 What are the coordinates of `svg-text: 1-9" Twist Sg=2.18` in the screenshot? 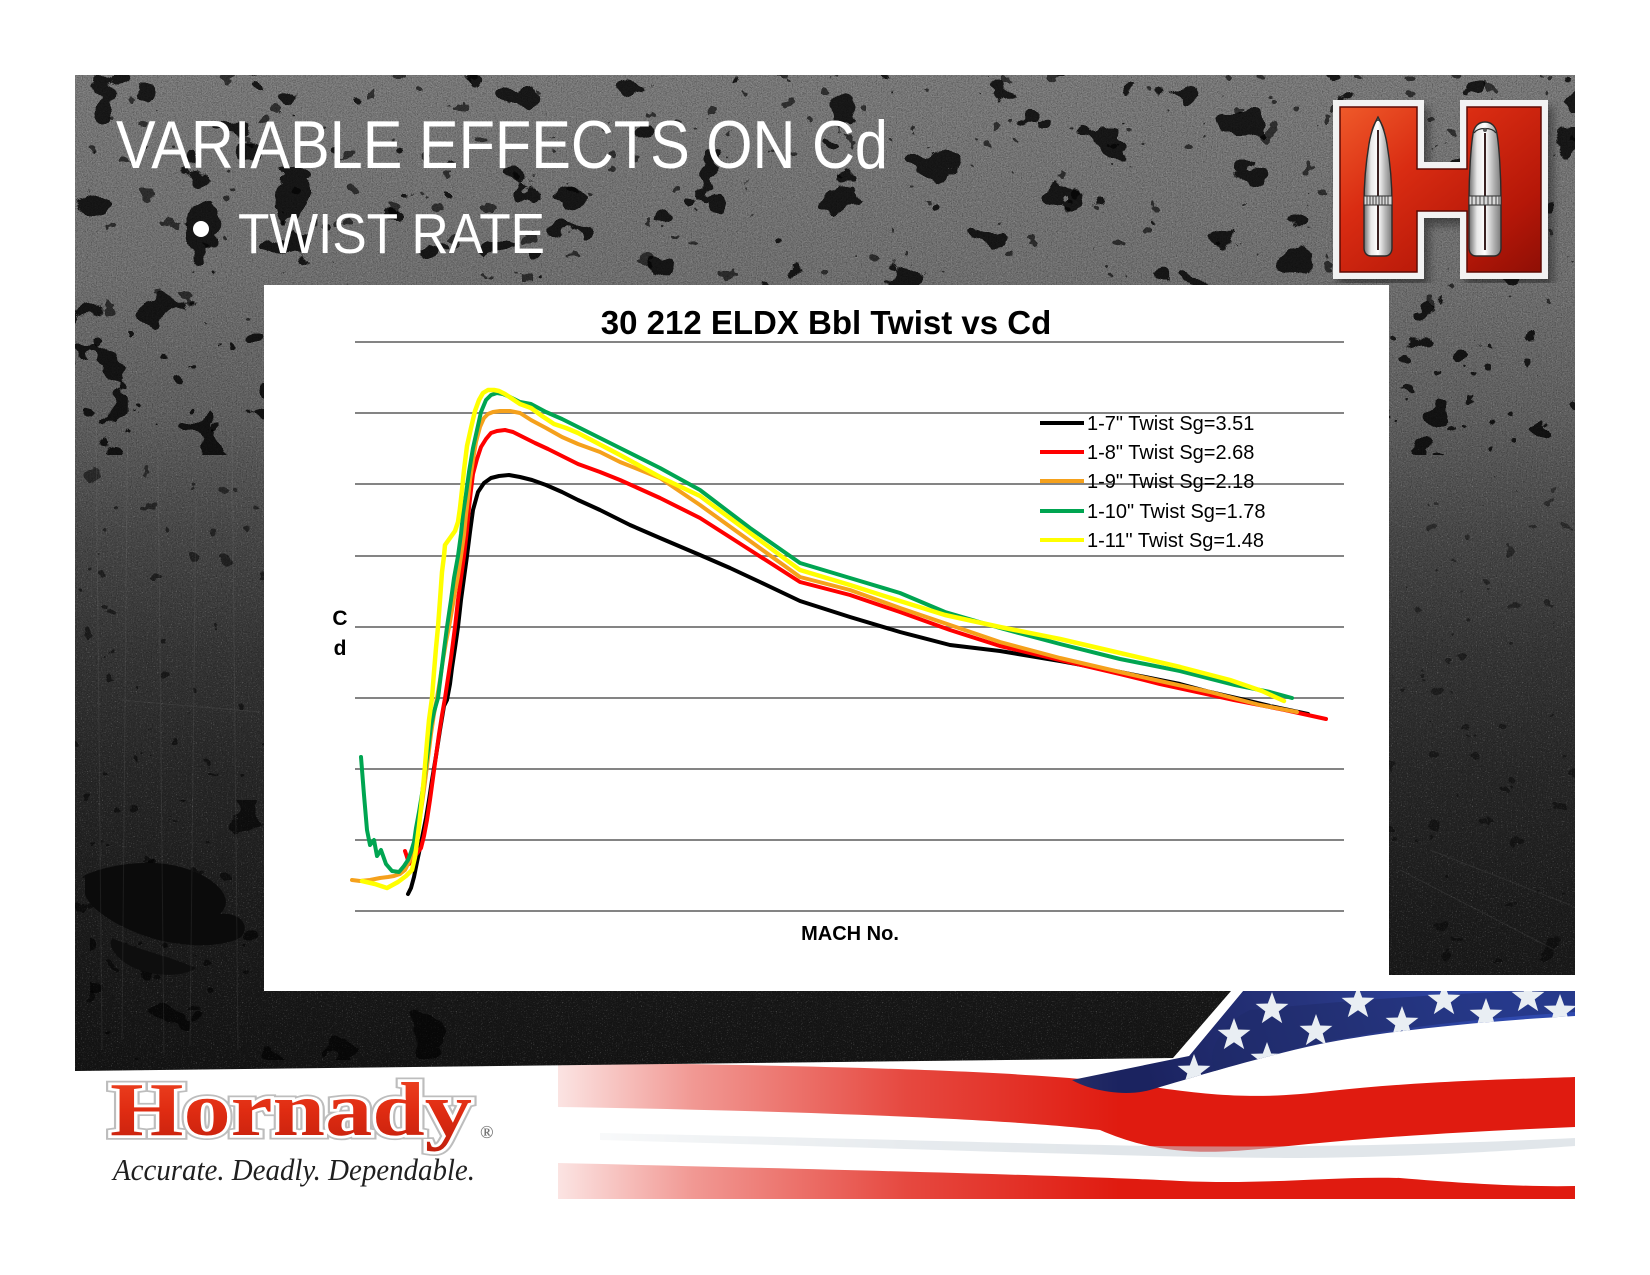 It's located at (1170, 482).